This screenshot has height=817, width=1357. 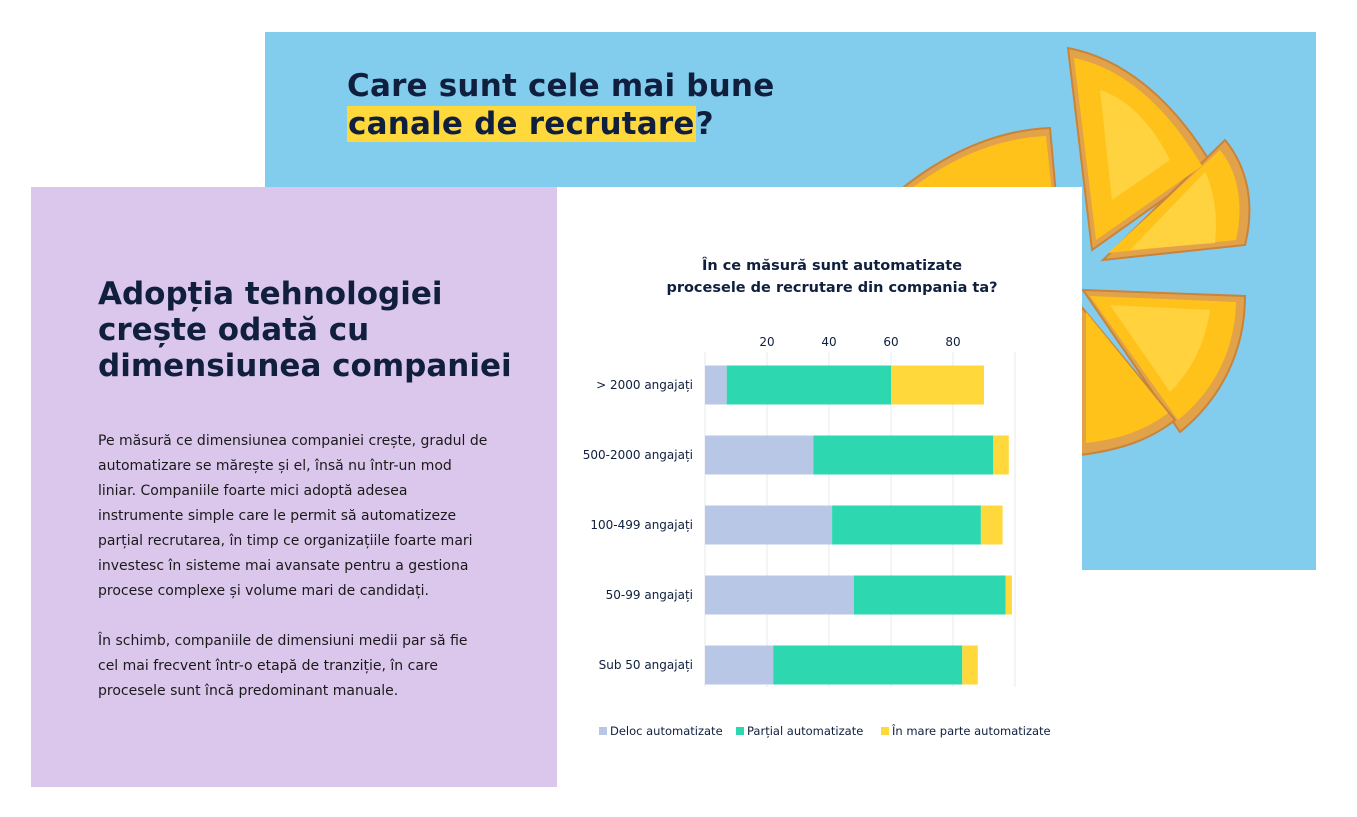 I want to click on legend-label: Deloc automatizate, so click(x=666, y=731).